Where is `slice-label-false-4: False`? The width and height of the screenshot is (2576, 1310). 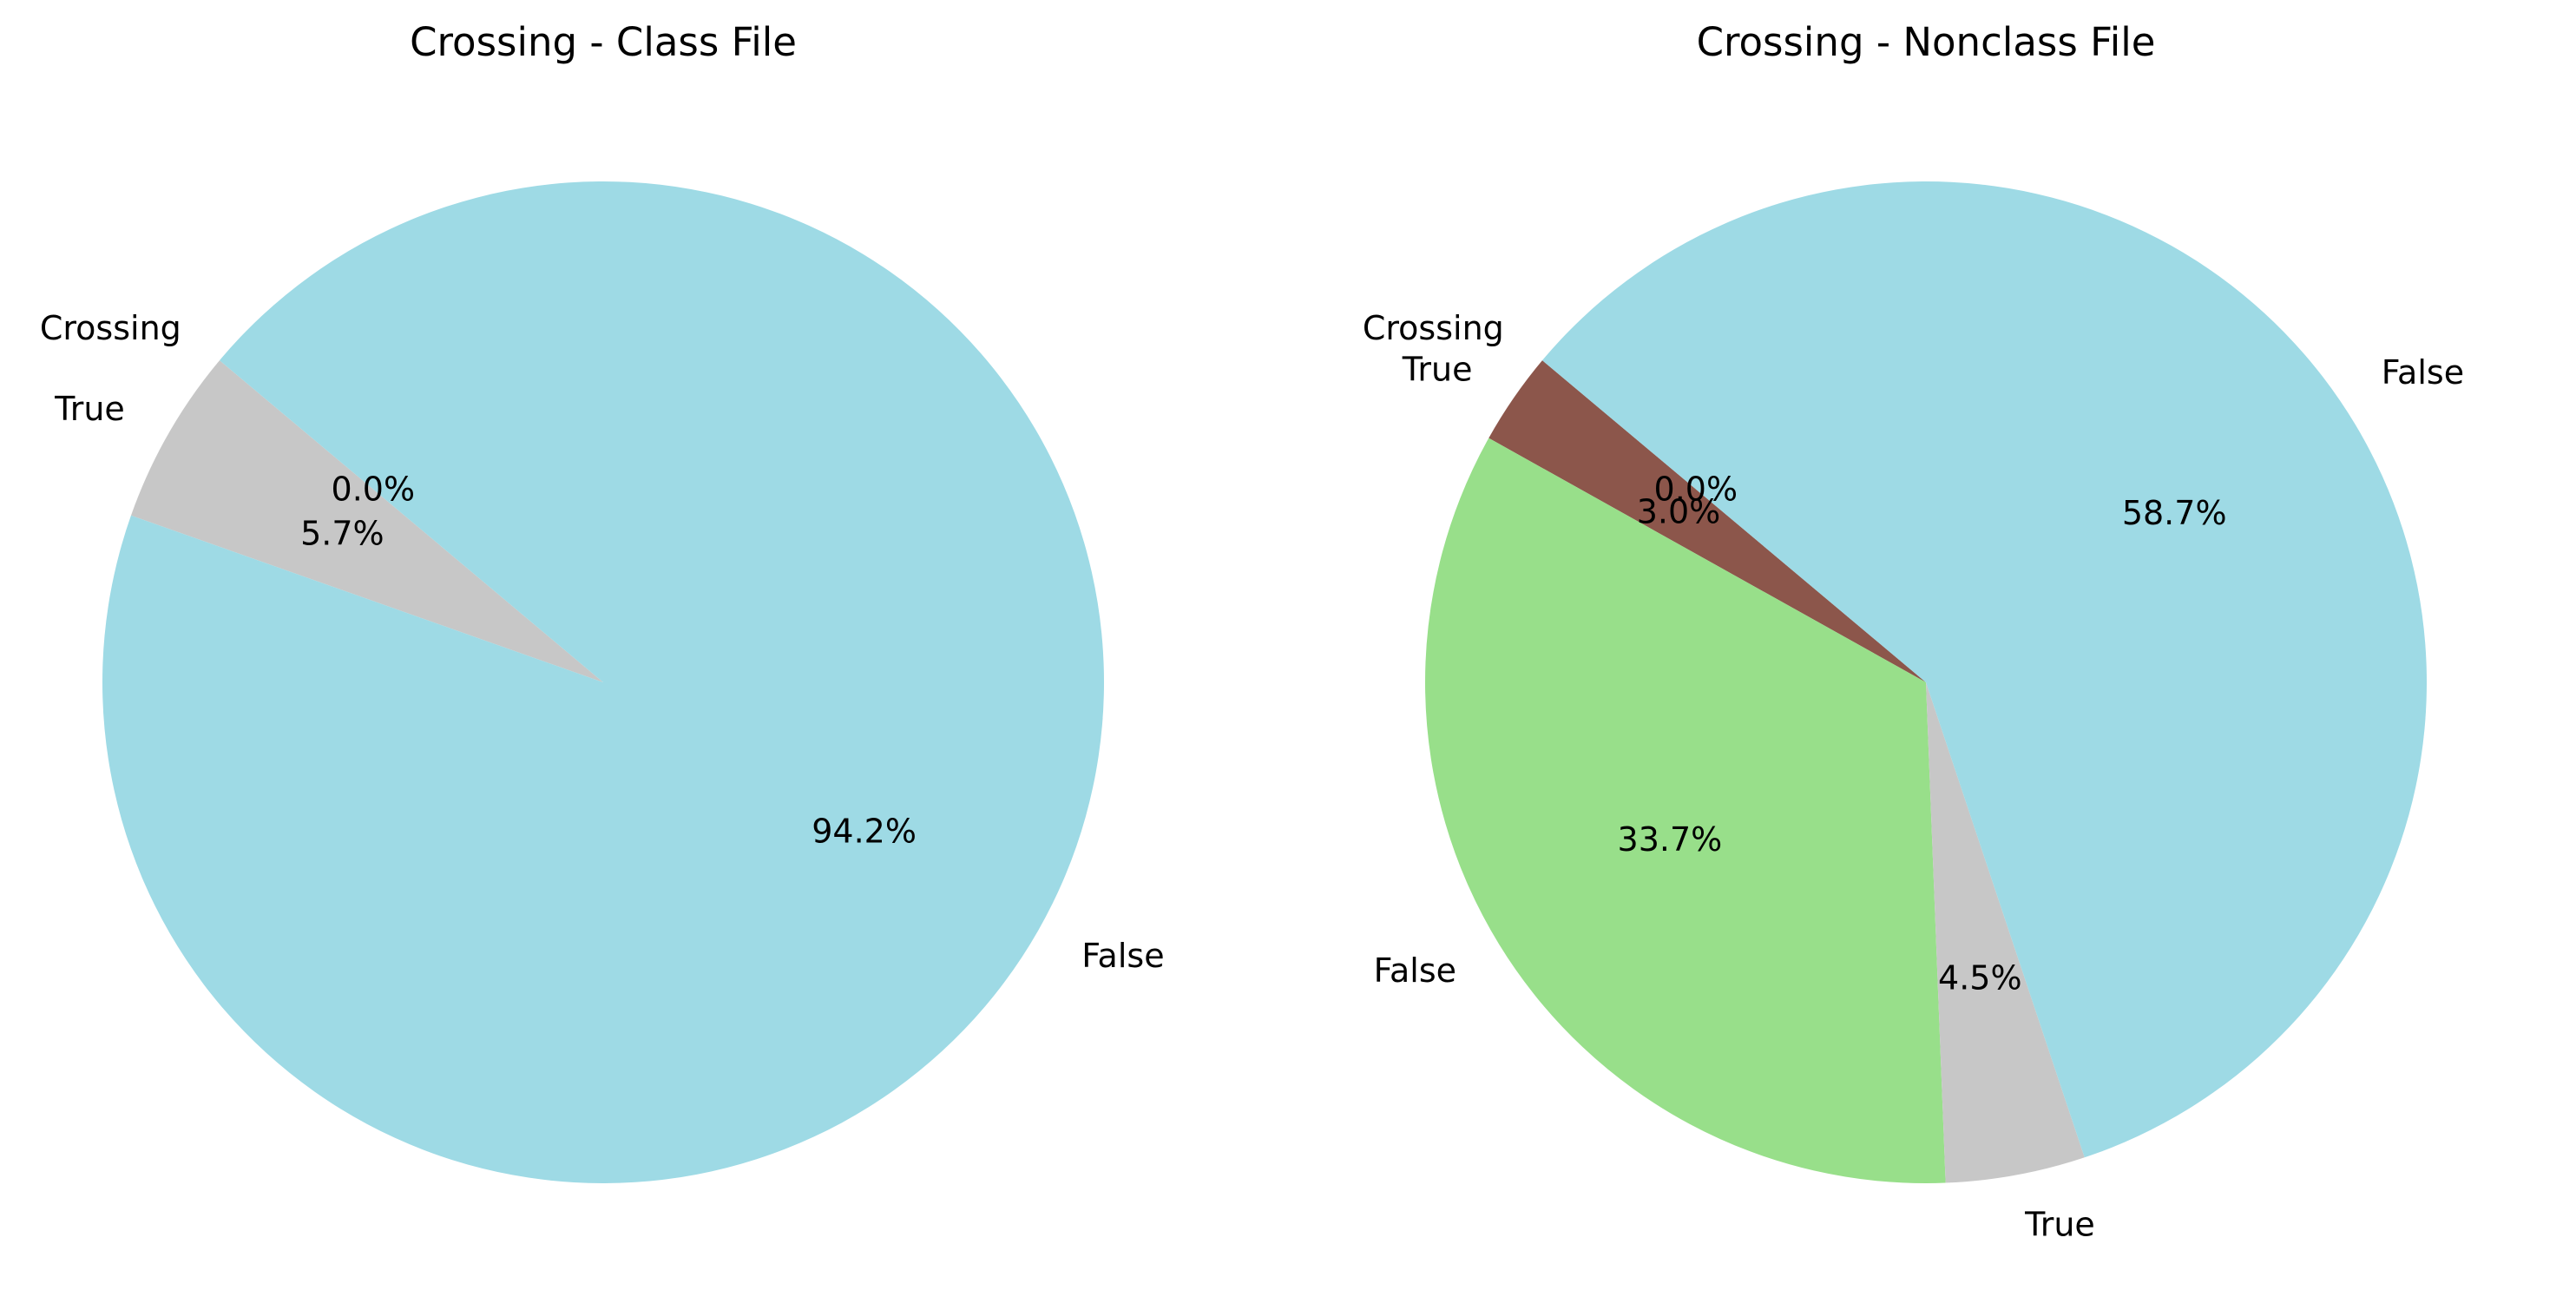 slice-label-false-4: False is located at coordinates (2423, 372).